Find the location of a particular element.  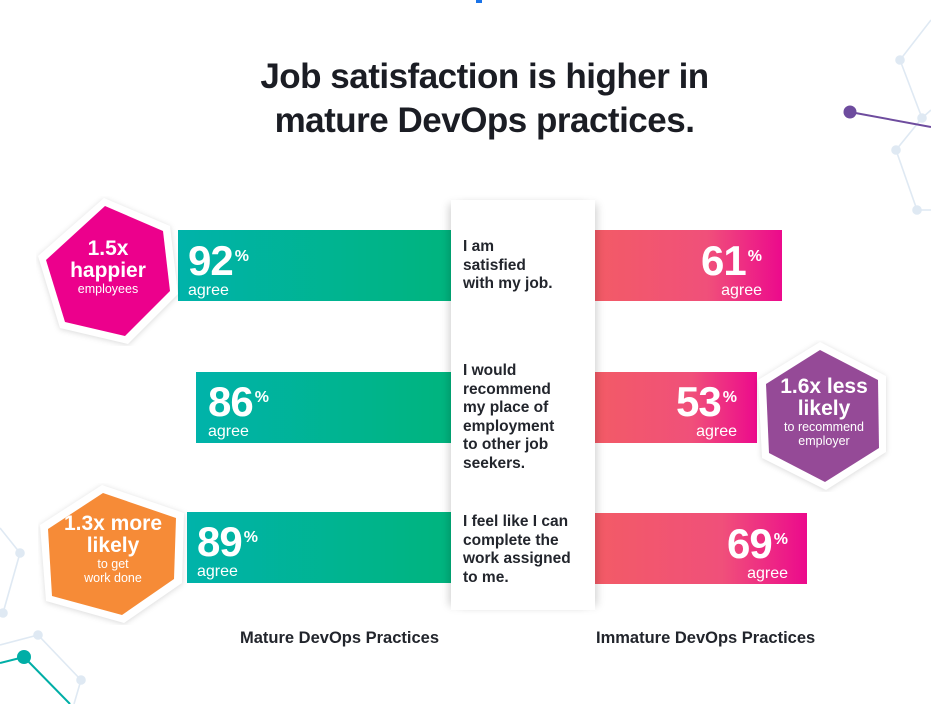

statement-line: I am is located at coordinates (479, 246).